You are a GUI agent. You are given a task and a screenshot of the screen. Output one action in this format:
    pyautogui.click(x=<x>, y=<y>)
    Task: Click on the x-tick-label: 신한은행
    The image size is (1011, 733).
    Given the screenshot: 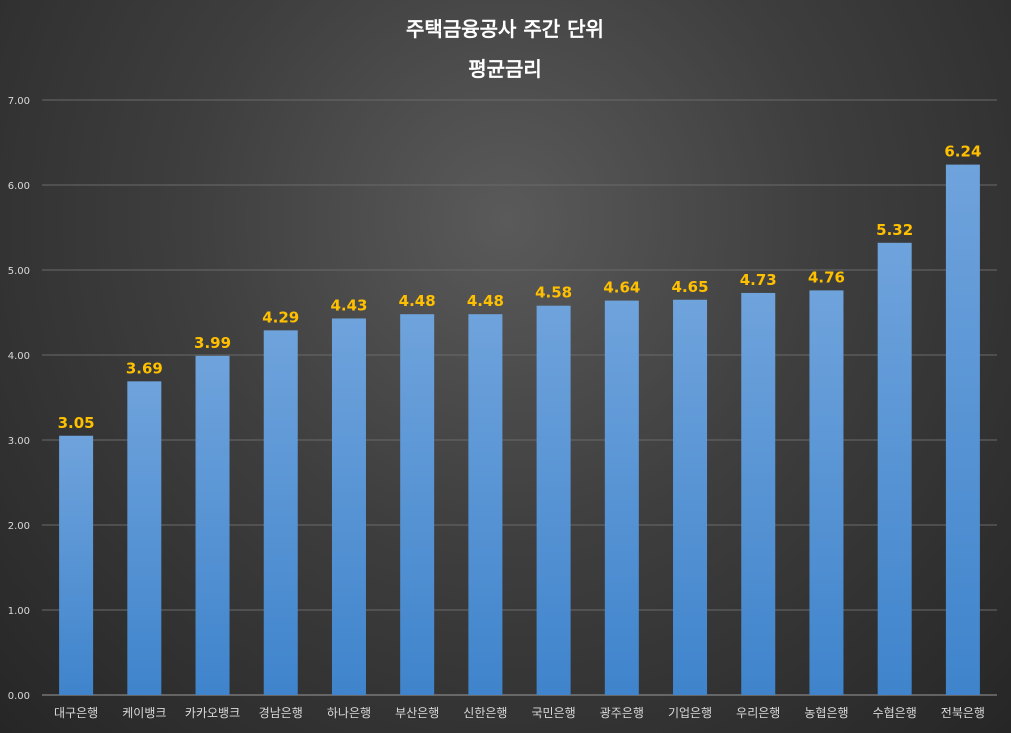 What is the action you would take?
    pyautogui.click(x=485, y=712)
    